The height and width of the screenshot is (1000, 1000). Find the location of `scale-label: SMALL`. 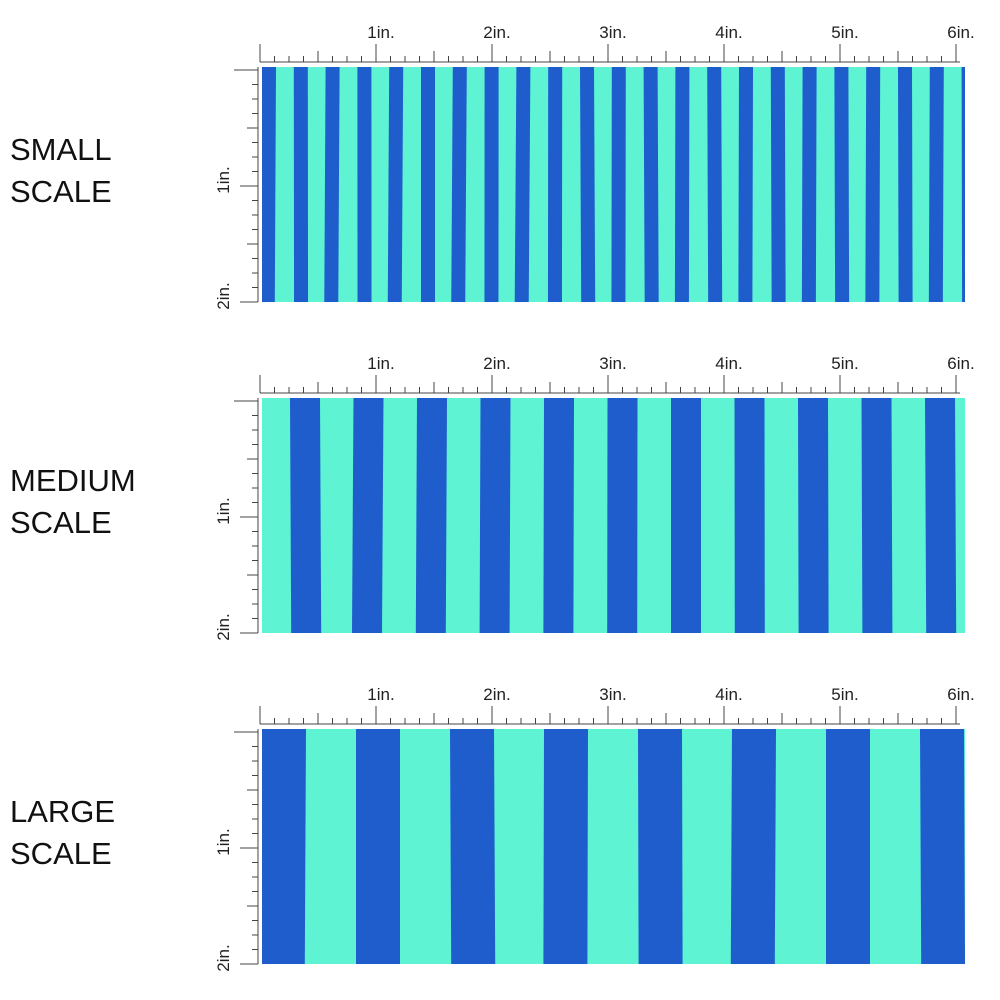

scale-label: SMALL is located at coordinates (61, 149).